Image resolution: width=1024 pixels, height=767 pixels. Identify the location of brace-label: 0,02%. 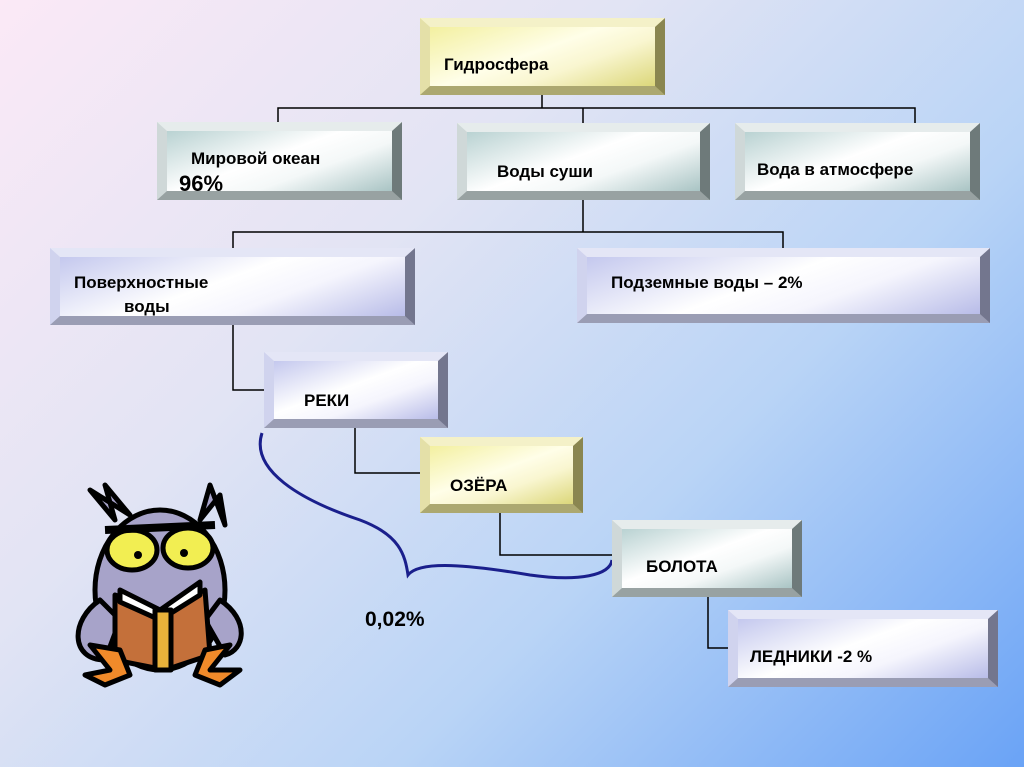
(395, 619).